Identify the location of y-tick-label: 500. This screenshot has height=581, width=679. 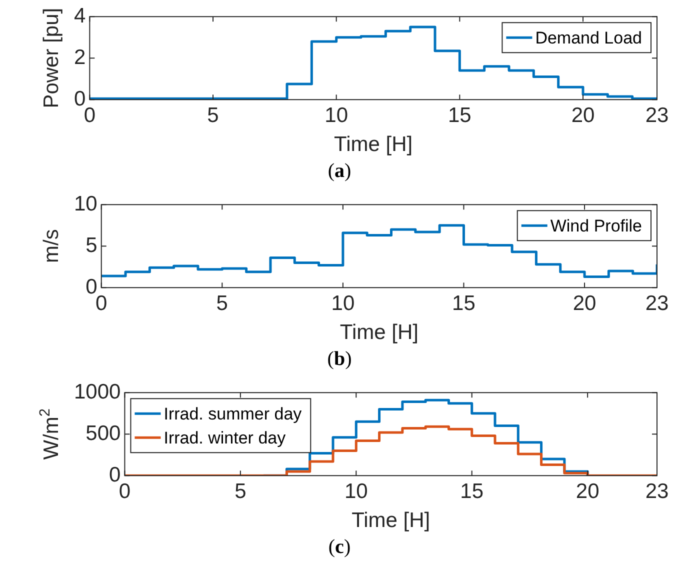
(103, 433).